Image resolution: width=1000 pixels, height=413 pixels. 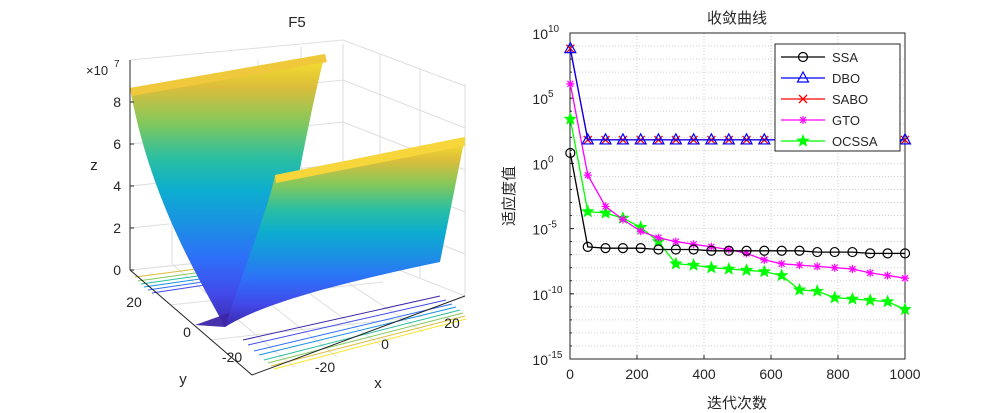 I want to click on z-tick-label: 8, so click(x=117, y=102).